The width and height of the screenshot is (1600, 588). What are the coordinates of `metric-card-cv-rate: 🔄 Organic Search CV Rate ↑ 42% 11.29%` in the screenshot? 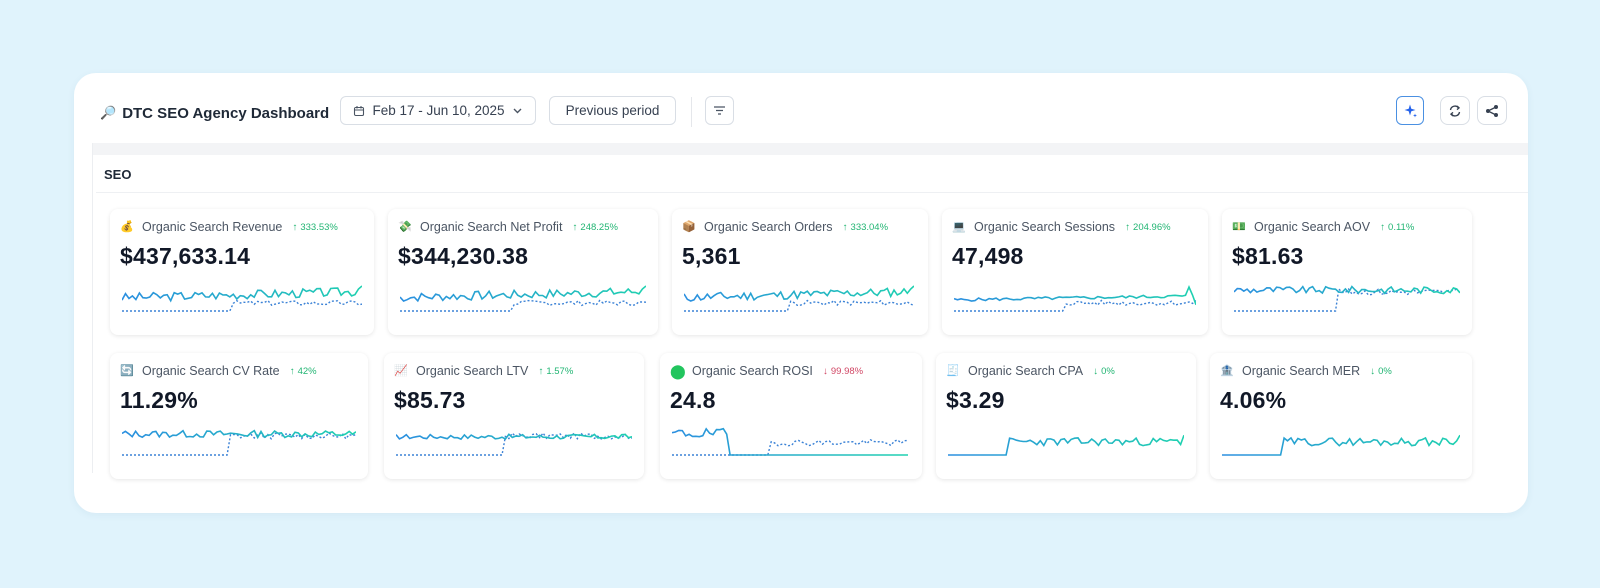 It's located at (239, 416).